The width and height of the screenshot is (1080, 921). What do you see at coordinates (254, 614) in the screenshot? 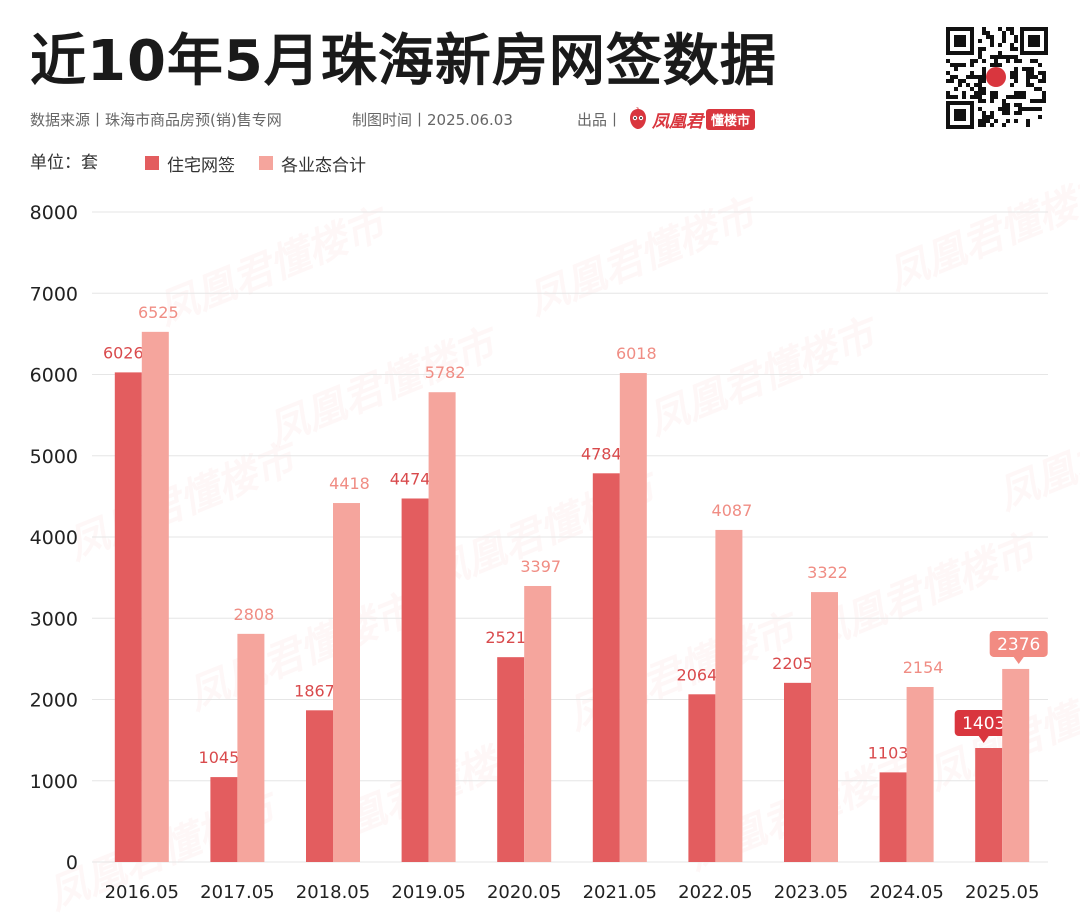
I see `data-label-total: 2808` at bounding box center [254, 614].